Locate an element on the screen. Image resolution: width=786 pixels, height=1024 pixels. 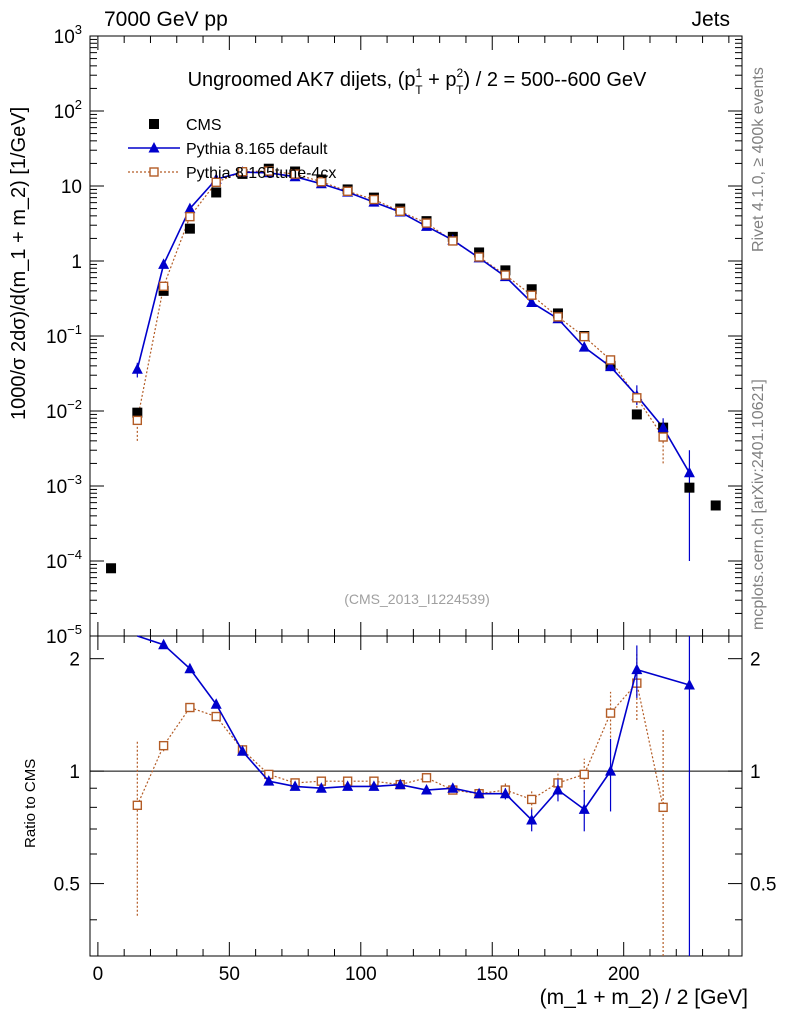
ratio-tick-label-left: 0.5 is located at coordinates (67, 885).